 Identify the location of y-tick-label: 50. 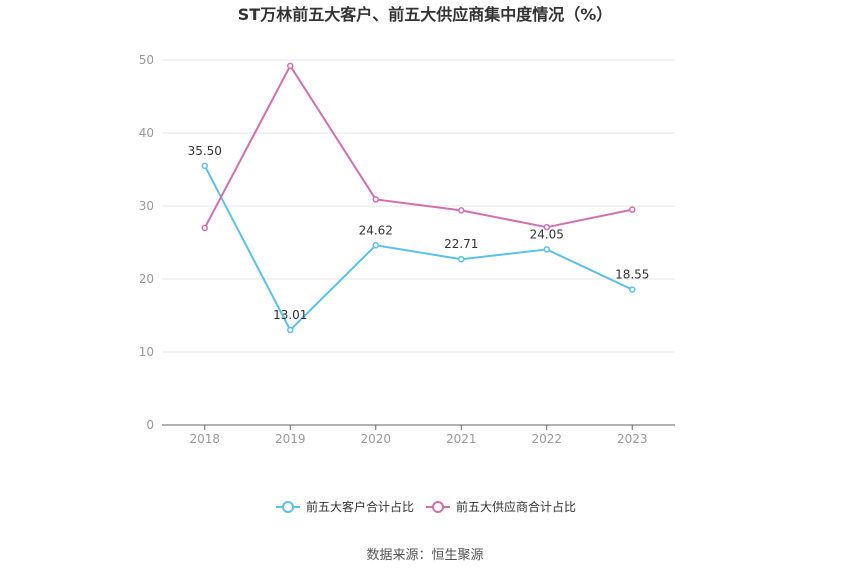
(146, 60).